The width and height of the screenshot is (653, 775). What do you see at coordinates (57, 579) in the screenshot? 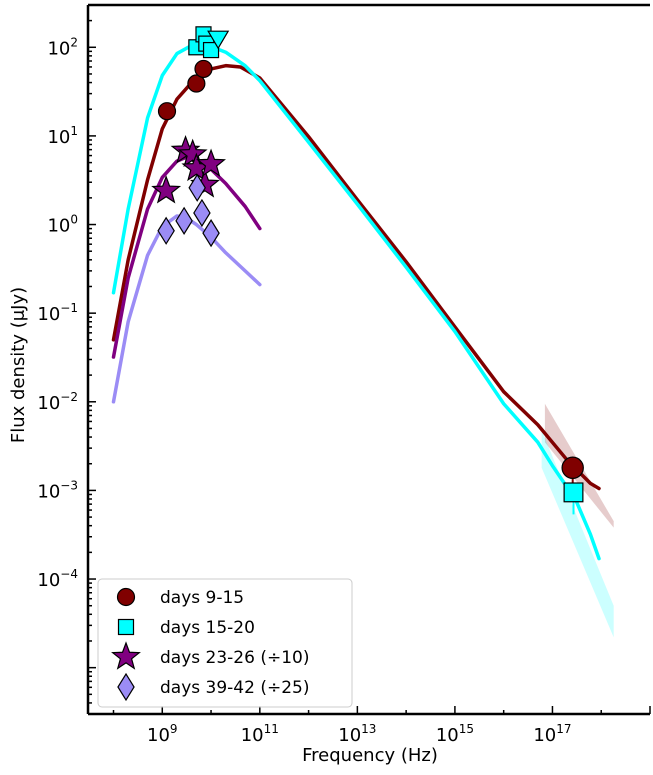
I see `y-tick-label: 10⁻⁴` at bounding box center [57, 579].